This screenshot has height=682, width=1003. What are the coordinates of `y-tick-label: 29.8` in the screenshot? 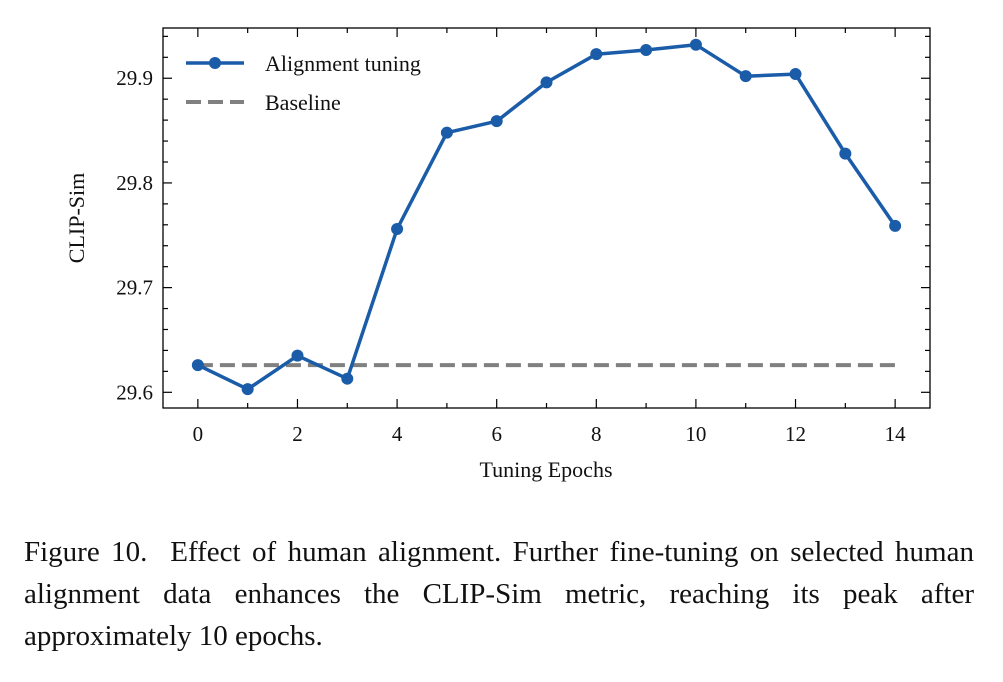 It's located at (134, 183).